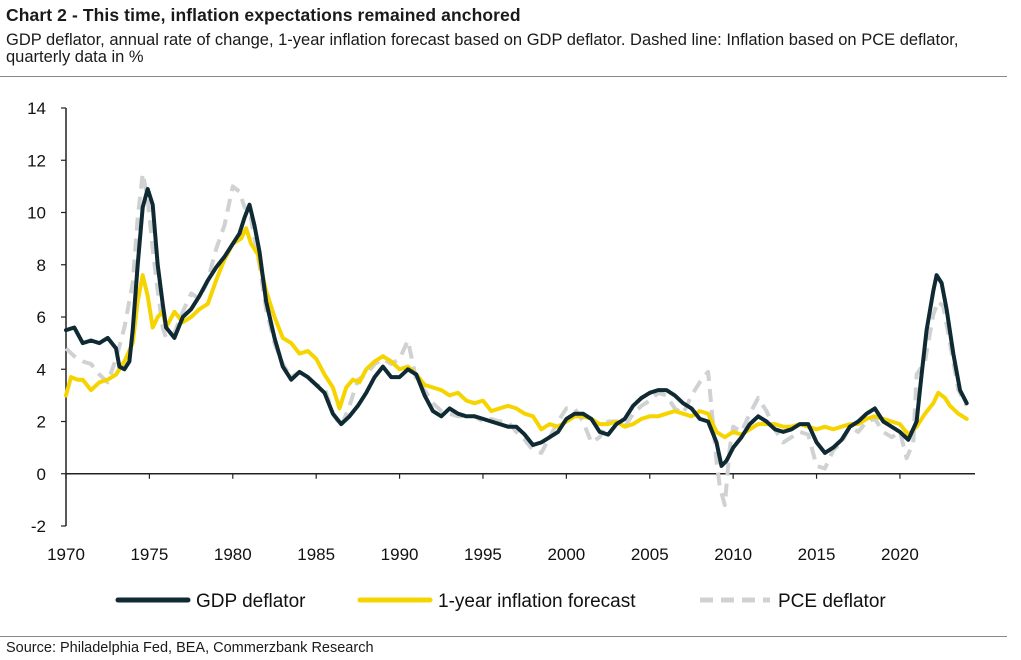 Image resolution: width=1021 pixels, height=660 pixels. I want to click on x-tick-label: 2010, so click(733, 554).